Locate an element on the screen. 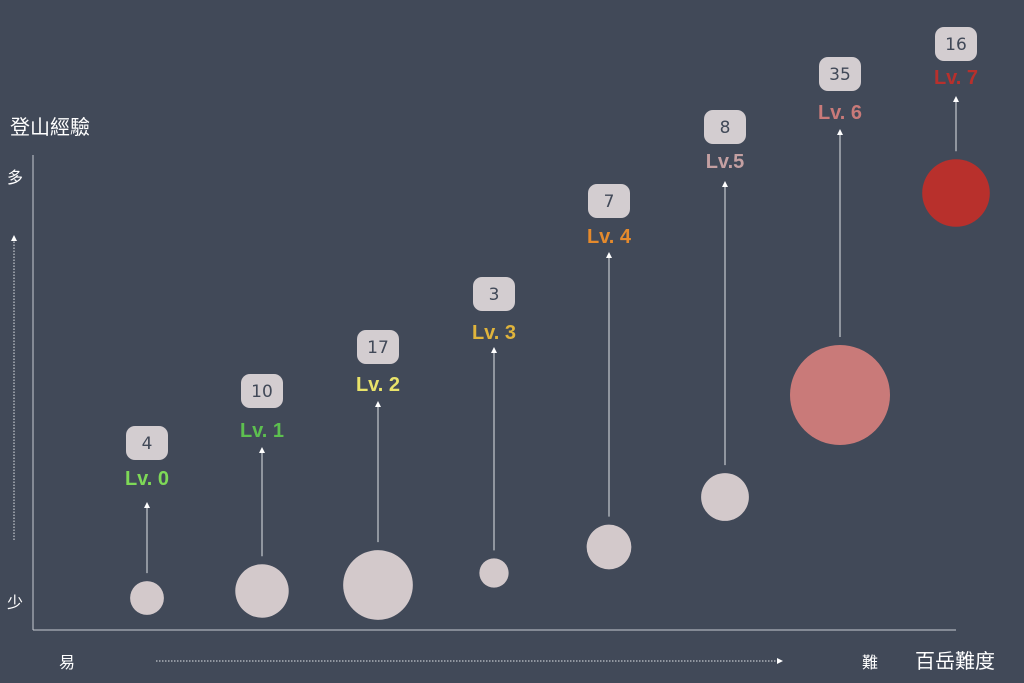  x-axis-title: 百岳難度 is located at coordinates (955, 661).